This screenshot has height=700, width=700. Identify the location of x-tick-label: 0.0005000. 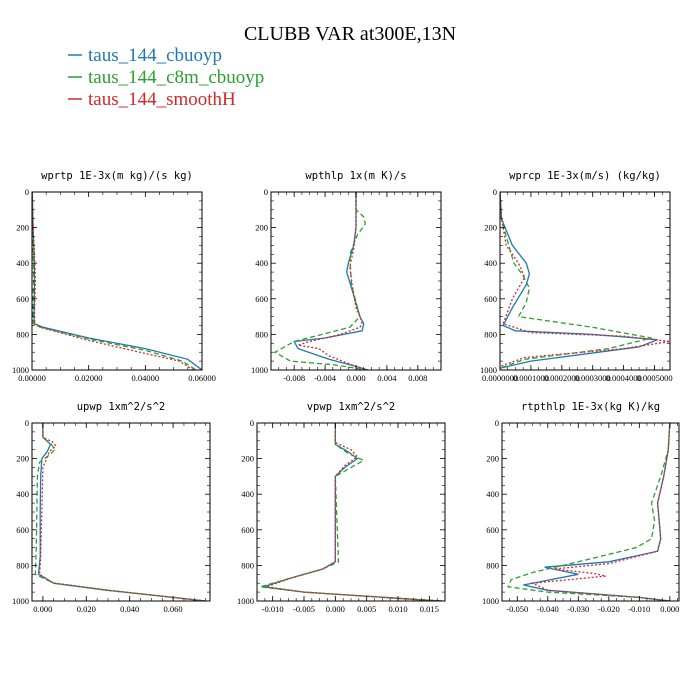
(654, 378).